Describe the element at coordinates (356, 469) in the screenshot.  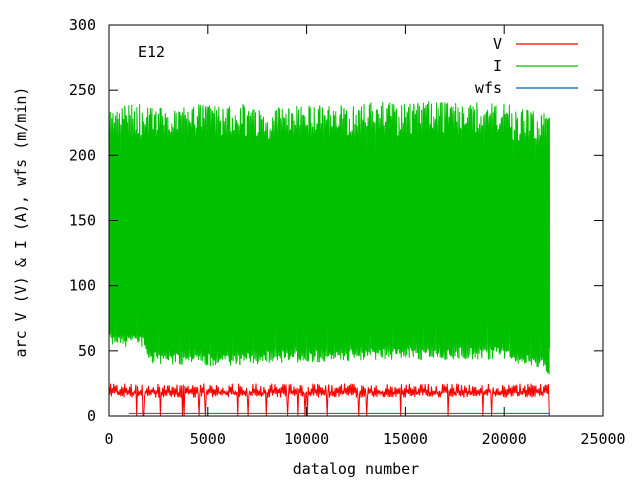
I see `x-axis-label: datalog number` at that location.